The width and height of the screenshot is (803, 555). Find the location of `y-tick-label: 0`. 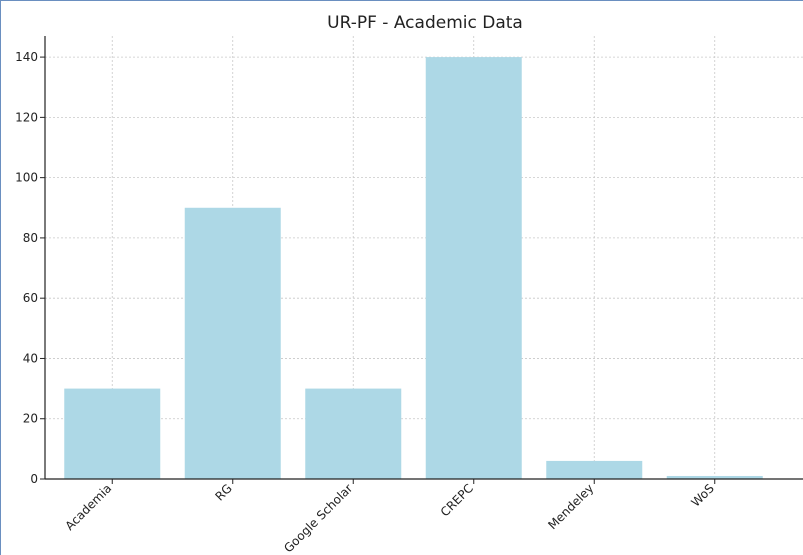

y-tick-label: 0 is located at coordinates (34, 479).